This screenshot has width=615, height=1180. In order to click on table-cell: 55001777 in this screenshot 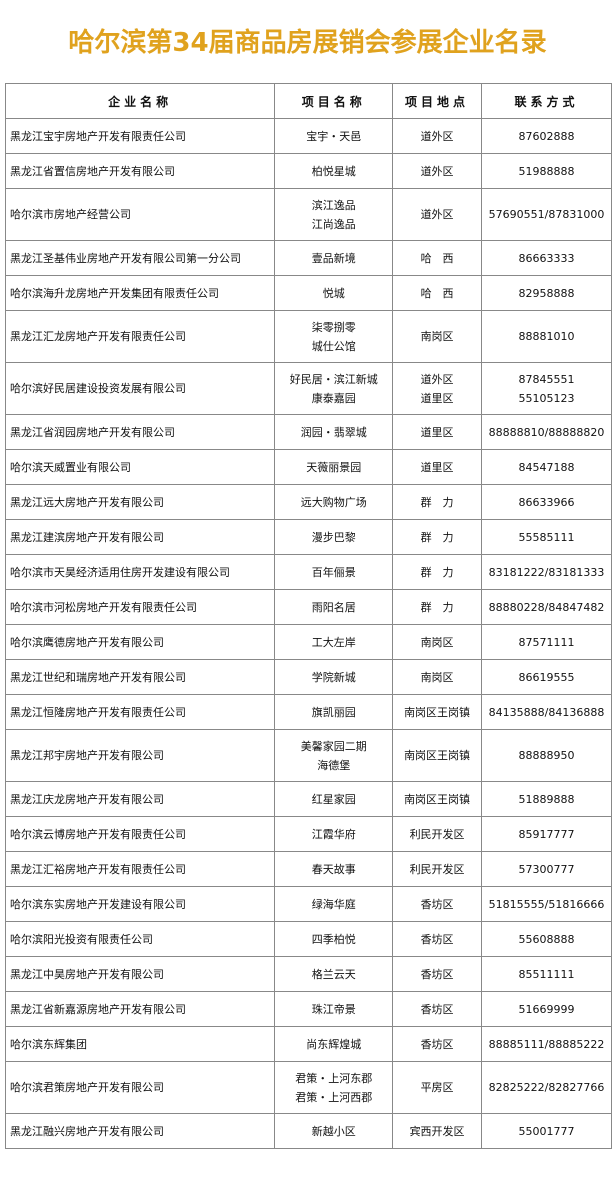, I will do `click(546, 1131)`.